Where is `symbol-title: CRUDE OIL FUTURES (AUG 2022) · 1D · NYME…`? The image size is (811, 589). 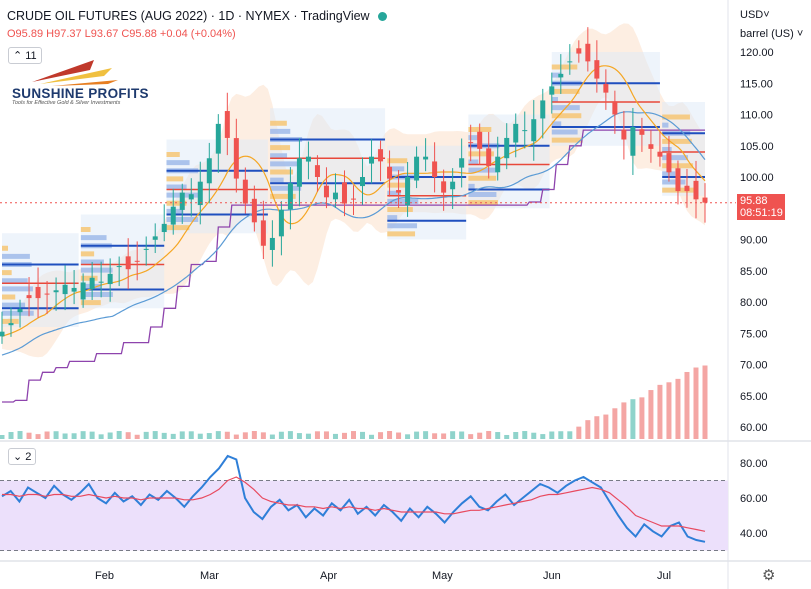
symbol-title: CRUDE OIL FUTURES (AUG 2022) · 1D · NYME… is located at coordinates (197, 16).